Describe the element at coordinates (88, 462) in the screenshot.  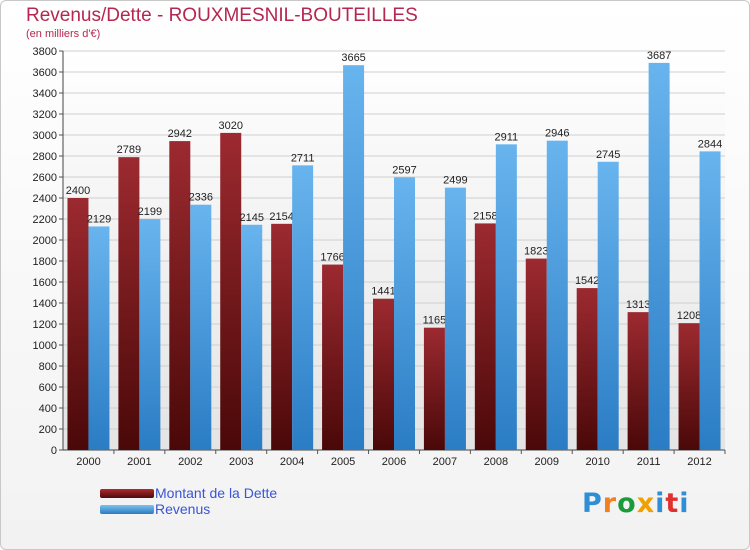
I see `x-tick-label: 2000` at that location.